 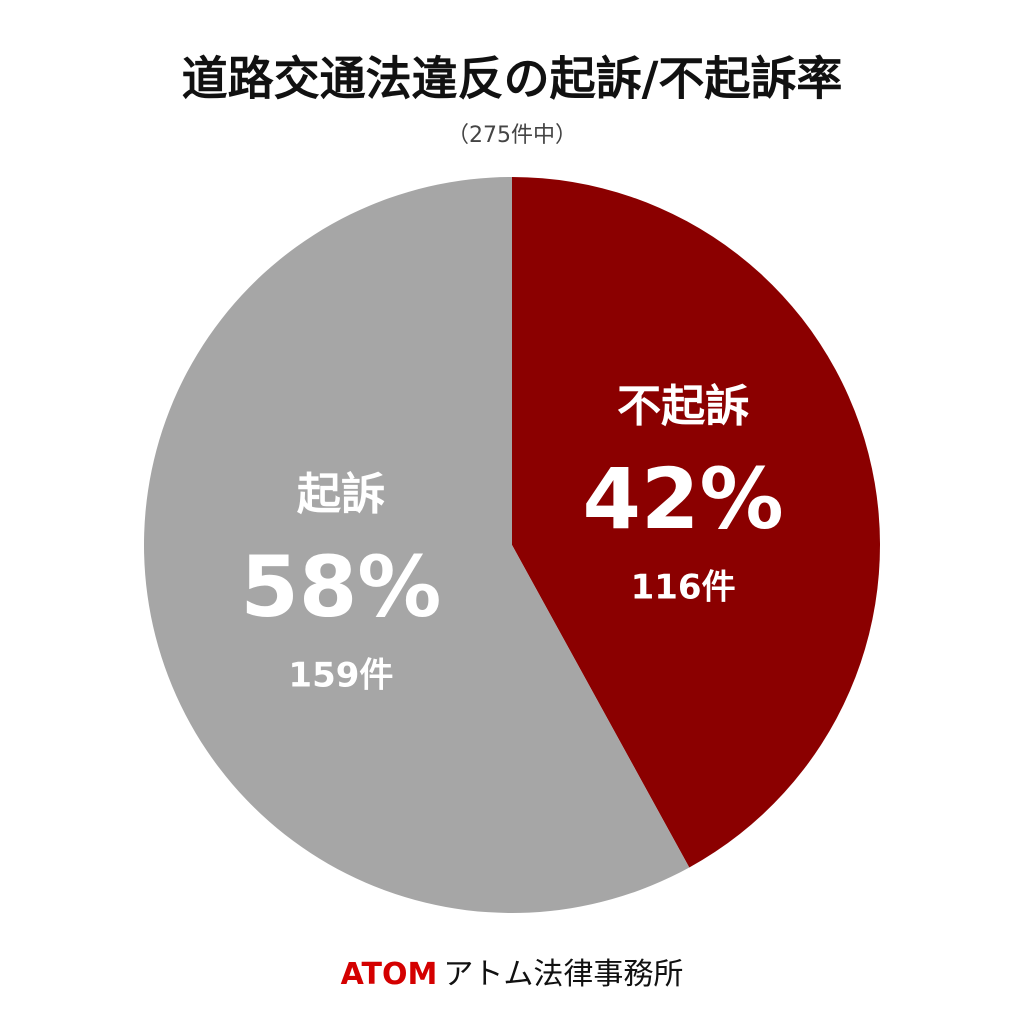 I want to click on footer-brand: ATOM, so click(x=389, y=974).